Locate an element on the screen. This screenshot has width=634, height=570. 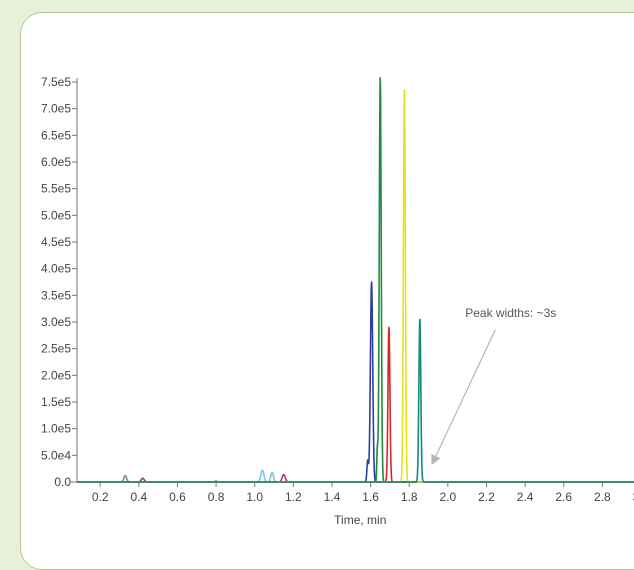
x-tick-label: 0.4 is located at coordinates (138, 497).